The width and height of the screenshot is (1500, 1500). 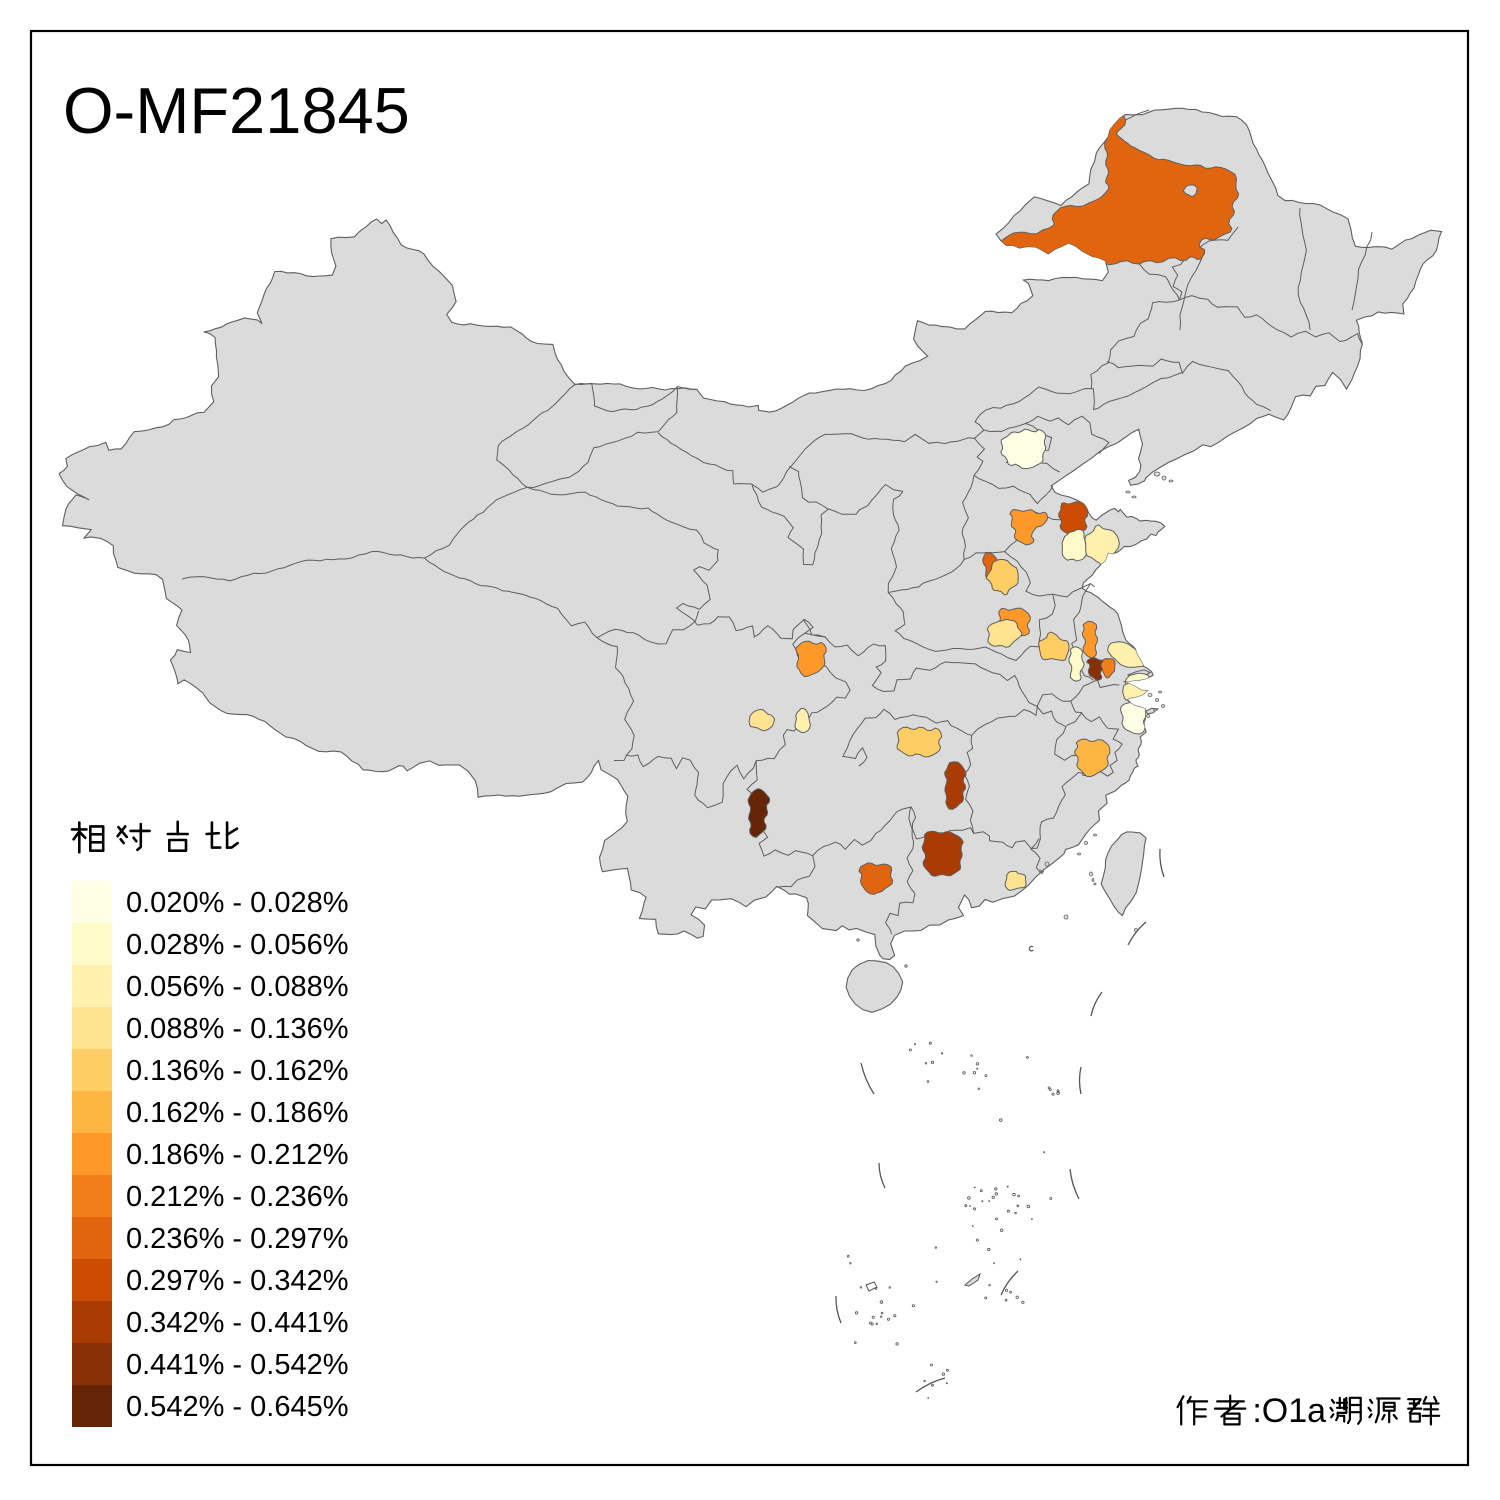 What do you see at coordinates (237, 1323) in the screenshot?
I see `svg-text: 0.342% - 0.441%` at bounding box center [237, 1323].